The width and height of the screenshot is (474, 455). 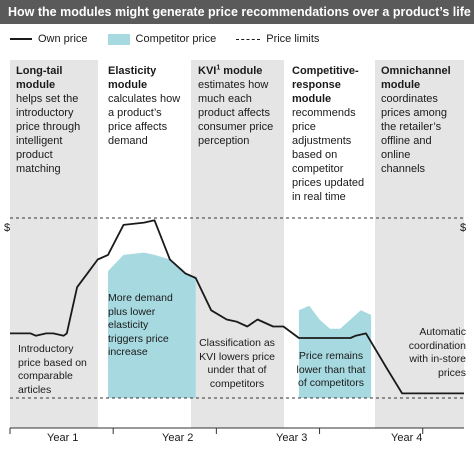 What do you see at coordinates (225, 99) in the screenshot?
I see `module-desc-line: much each` at bounding box center [225, 99].